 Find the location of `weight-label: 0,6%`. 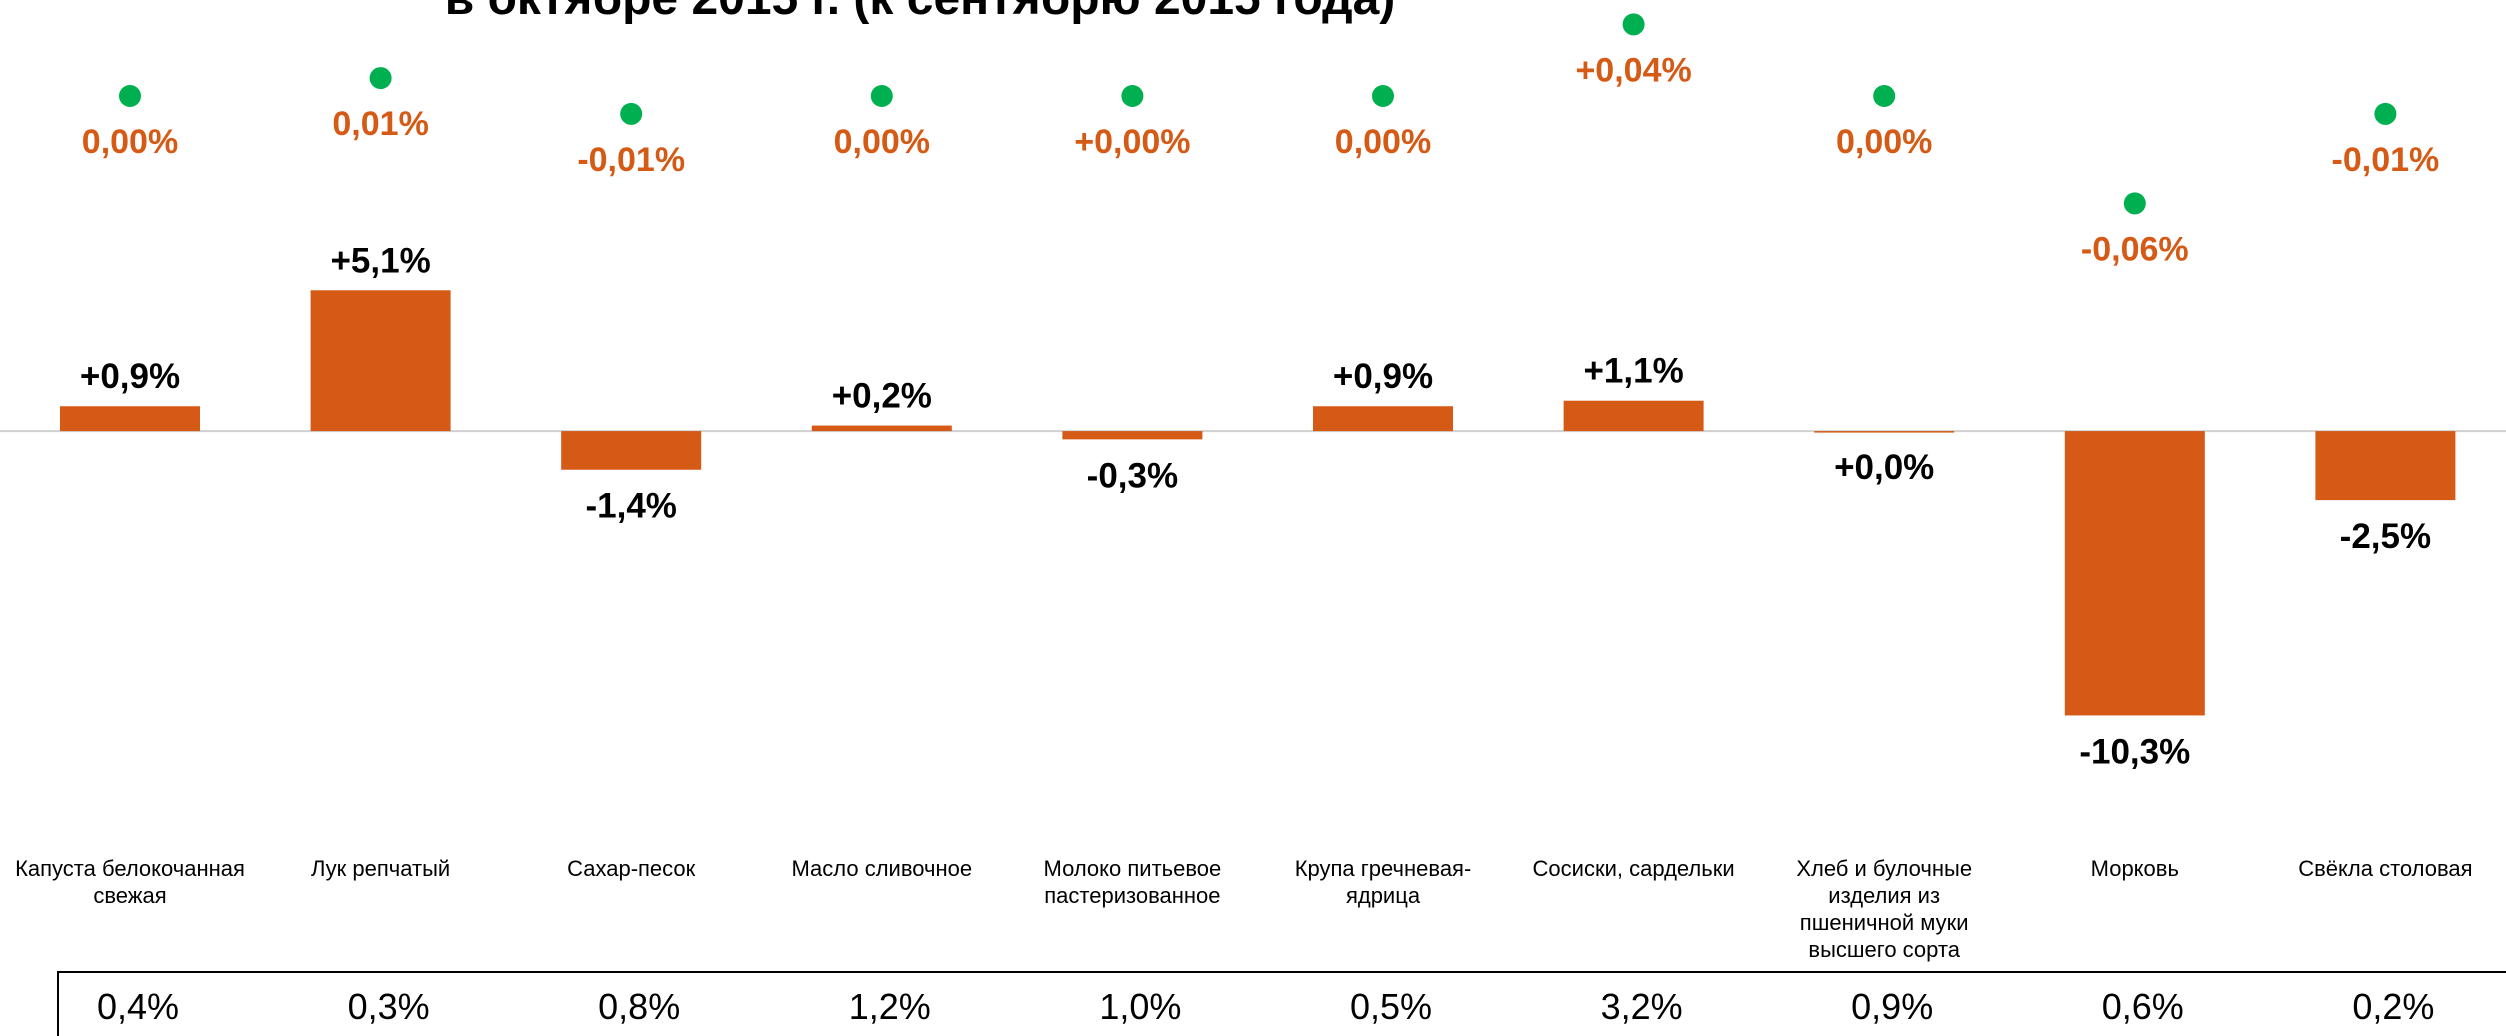

weight-label: 0,6% is located at coordinates (2143, 1006).